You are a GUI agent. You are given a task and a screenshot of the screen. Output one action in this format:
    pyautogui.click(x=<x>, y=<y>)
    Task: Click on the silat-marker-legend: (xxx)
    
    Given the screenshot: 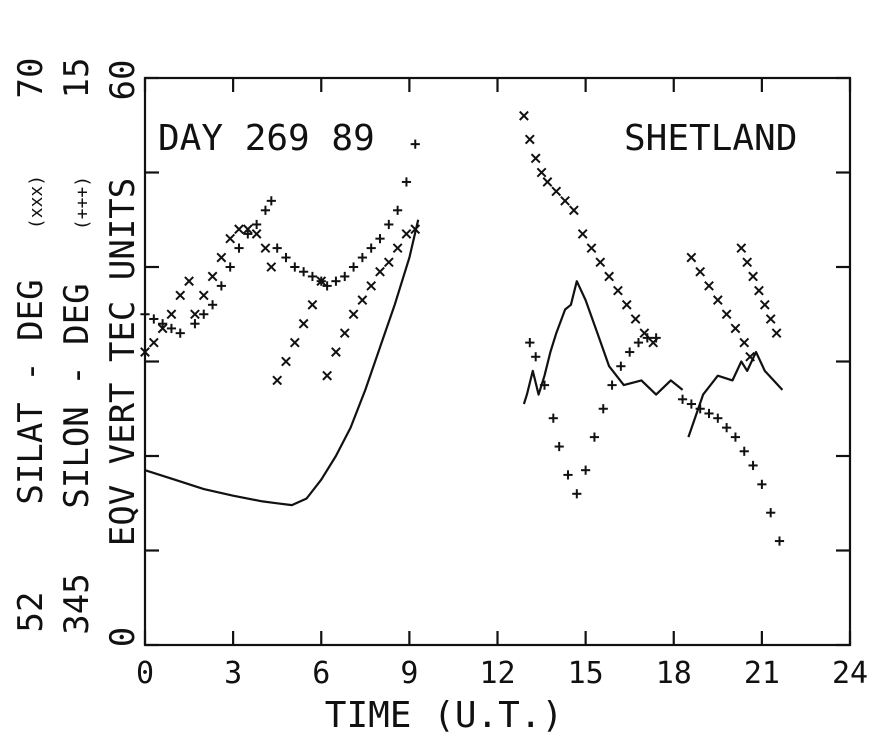 What is the action you would take?
    pyautogui.click(x=36, y=202)
    